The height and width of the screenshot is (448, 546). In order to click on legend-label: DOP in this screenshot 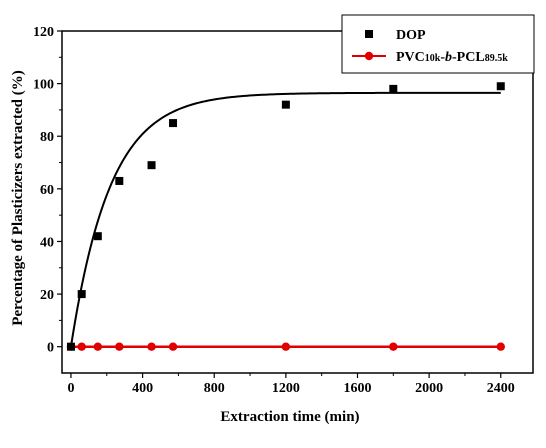, I will do `click(411, 35)`.